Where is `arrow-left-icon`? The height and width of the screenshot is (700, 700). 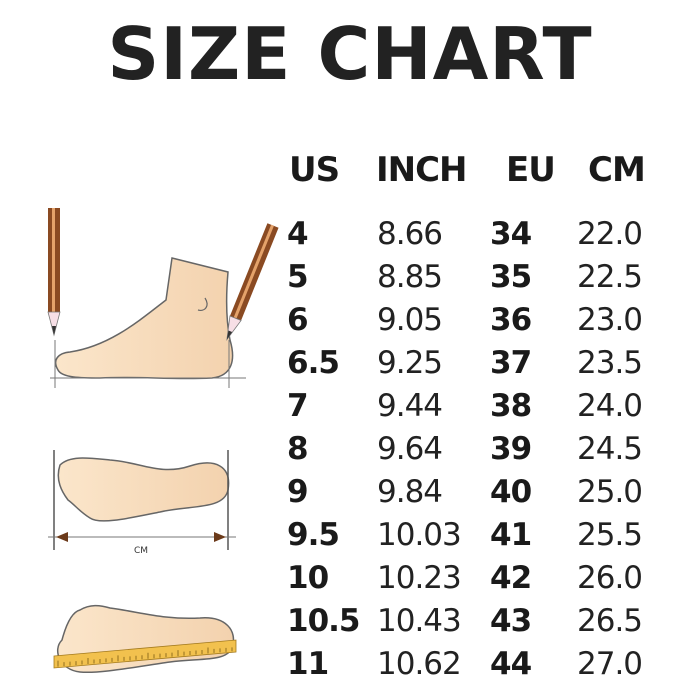
arrow-left-icon is located at coordinates (62, 537).